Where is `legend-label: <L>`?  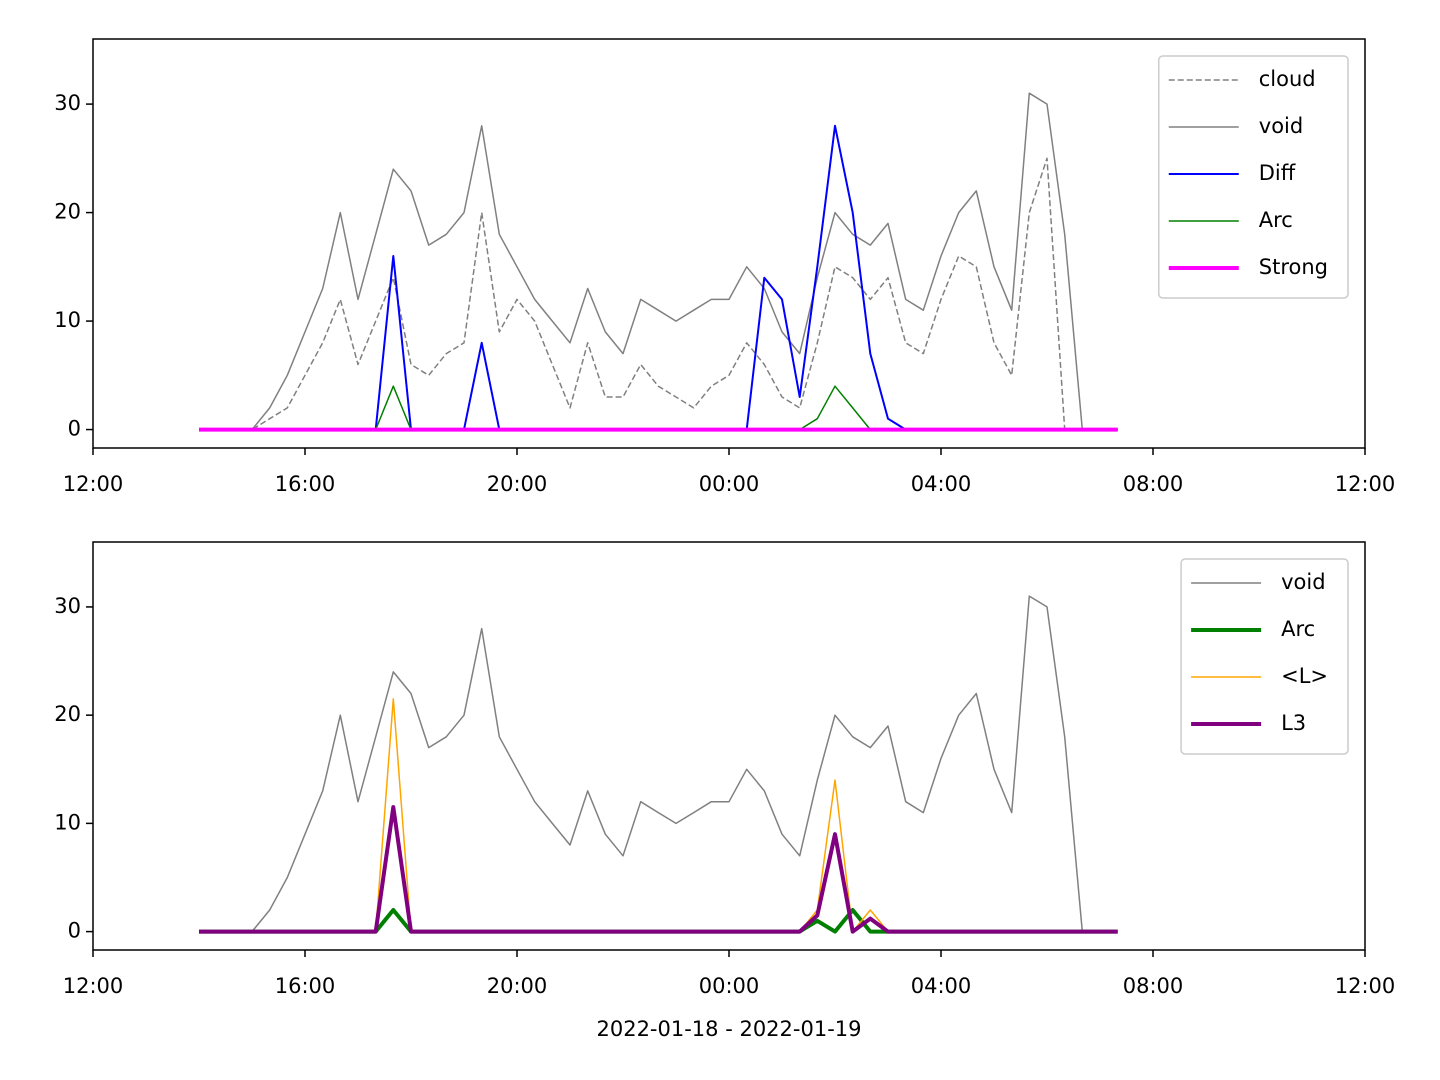 legend-label: <L> is located at coordinates (1304, 676).